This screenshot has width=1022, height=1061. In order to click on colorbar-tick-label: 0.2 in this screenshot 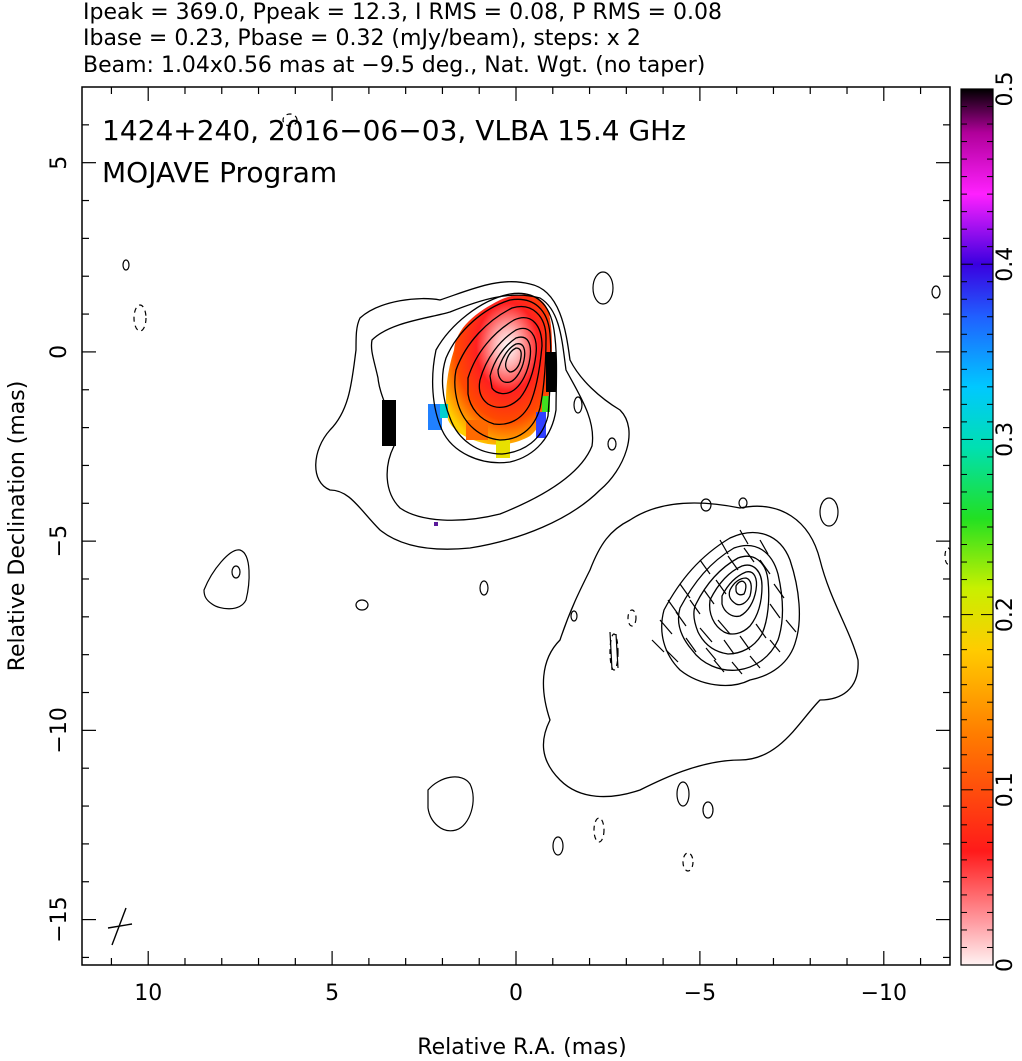, I will do `click(1005, 614)`.